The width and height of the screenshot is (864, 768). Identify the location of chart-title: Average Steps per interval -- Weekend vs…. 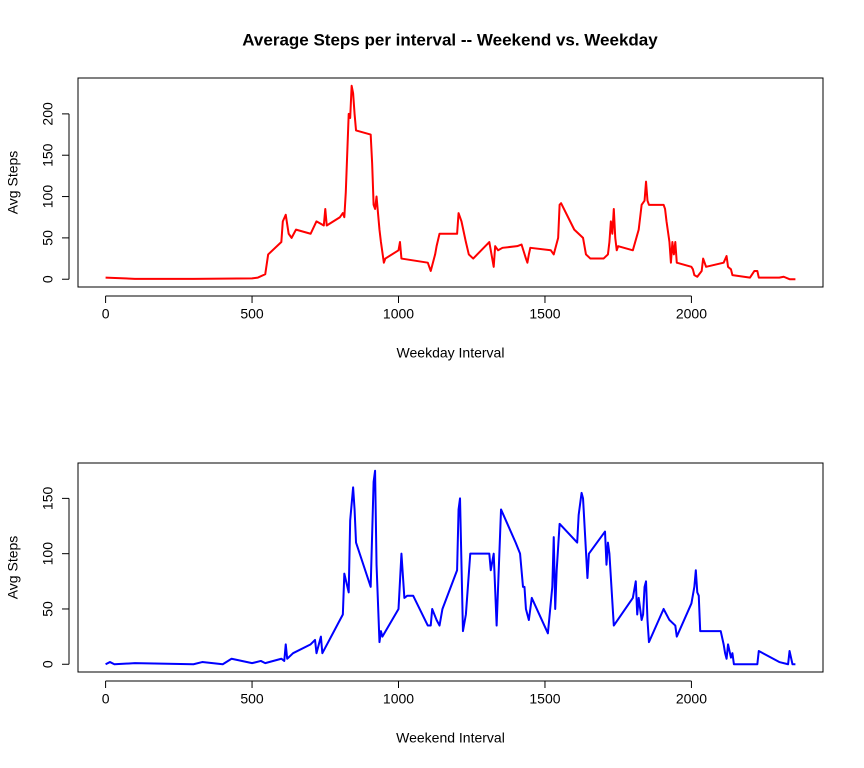
(450, 39).